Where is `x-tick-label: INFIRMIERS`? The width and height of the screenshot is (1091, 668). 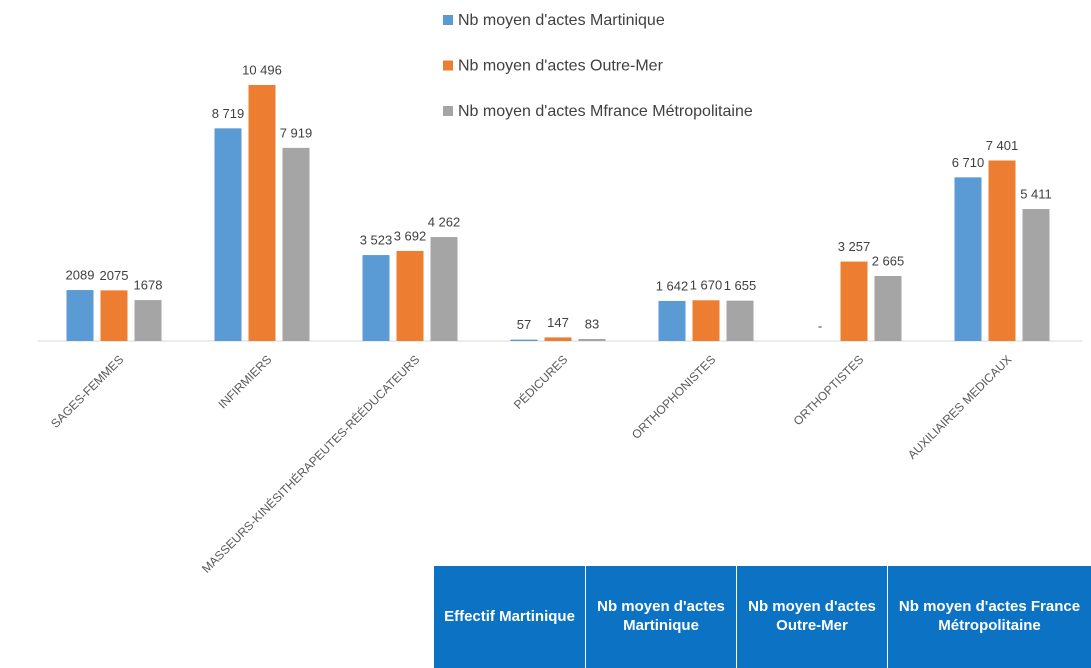 x-tick-label: INFIRMIERS is located at coordinates (244, 381).